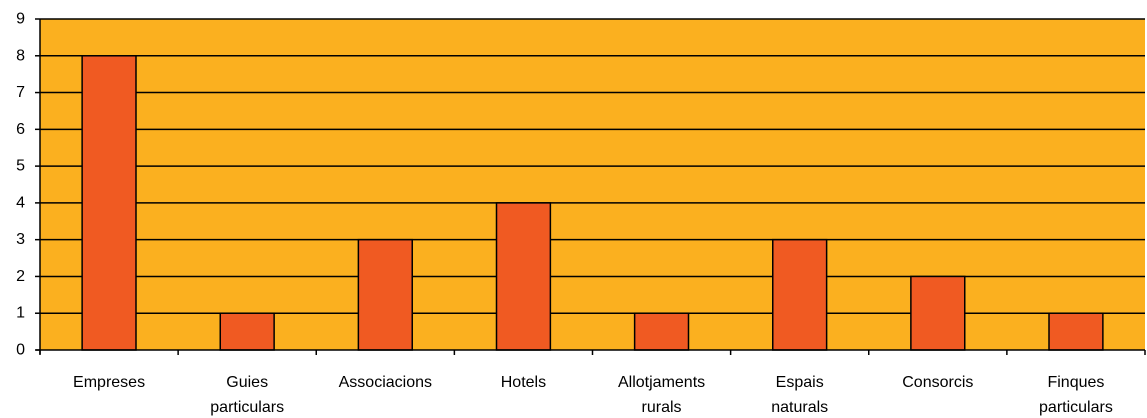 The width and height of the screenshot is (1147, 418). What do you see at coordinates (662, 407) in the screenshot?
I see `x-tick-label-line: rurals` at bounding box center [662, 407].